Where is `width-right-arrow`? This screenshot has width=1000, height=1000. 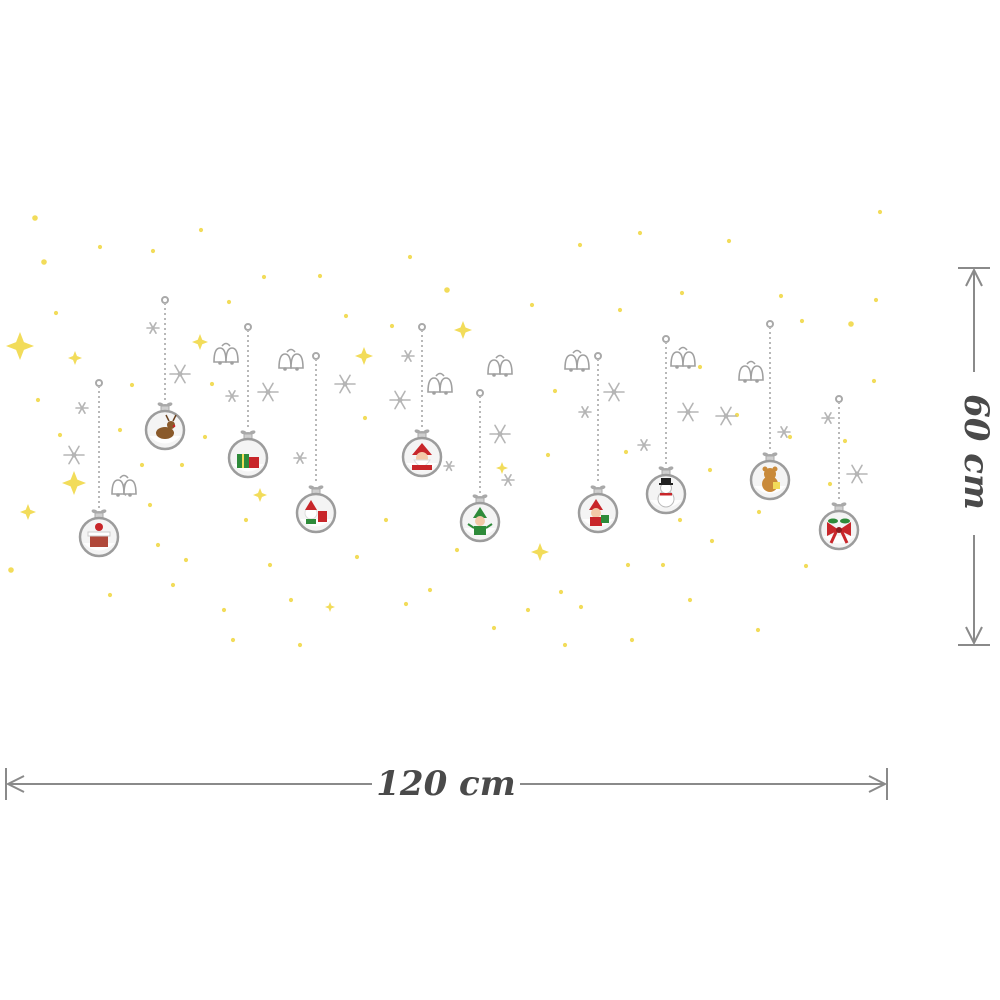 width-right-arrow is located at coordinates (878, 784).